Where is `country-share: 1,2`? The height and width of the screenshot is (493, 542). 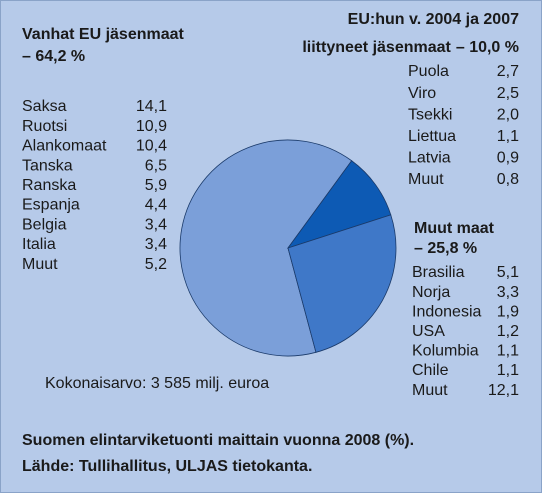
country-share: 1,2 is located at coordinates (508, 331).